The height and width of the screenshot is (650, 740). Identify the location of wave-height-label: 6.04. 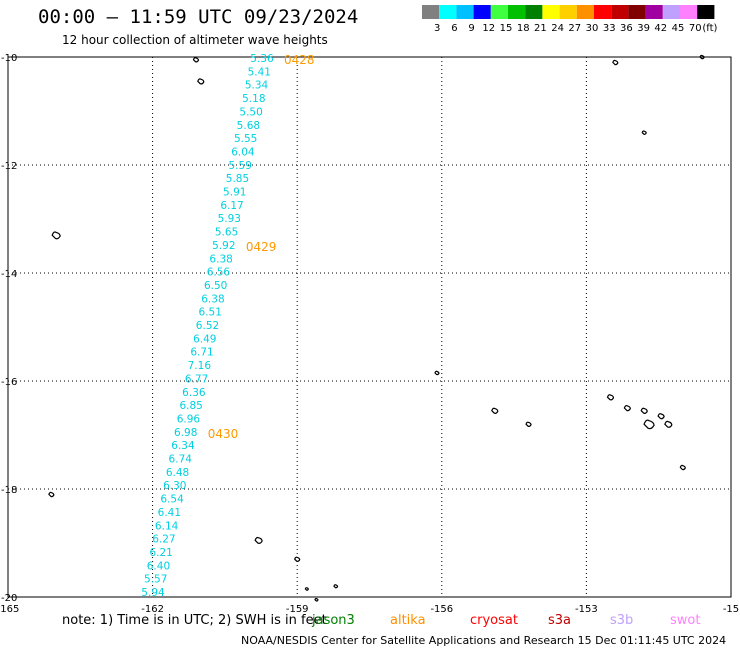
(243, 152).